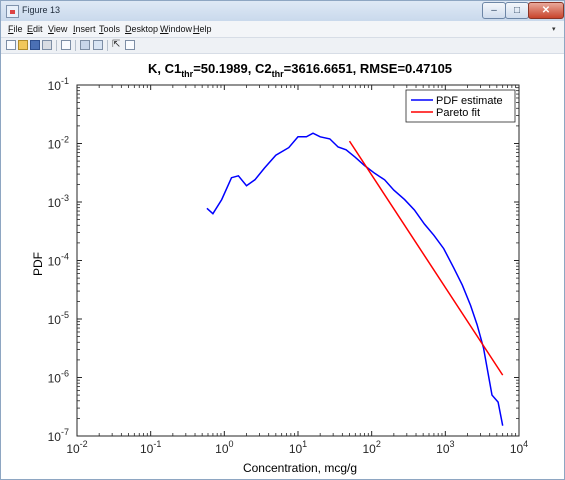 The width and height of the screenshot is (565, 480). I want to click on x-tick-label: 10³, so click(445, 447).